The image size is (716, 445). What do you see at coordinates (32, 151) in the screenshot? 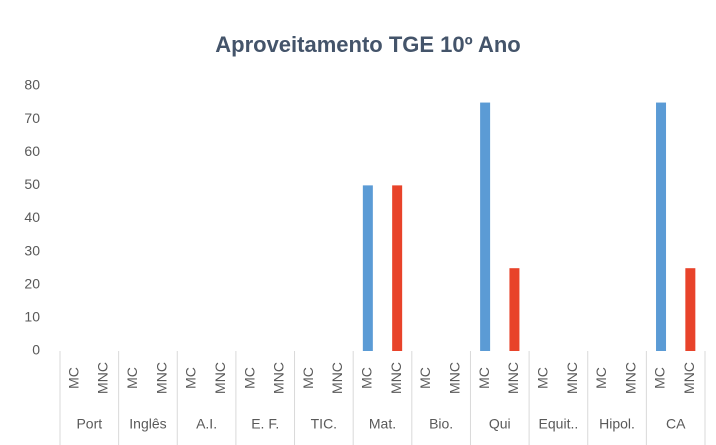
I see `y-tick-label: 60` at bounding box center [32, 151].